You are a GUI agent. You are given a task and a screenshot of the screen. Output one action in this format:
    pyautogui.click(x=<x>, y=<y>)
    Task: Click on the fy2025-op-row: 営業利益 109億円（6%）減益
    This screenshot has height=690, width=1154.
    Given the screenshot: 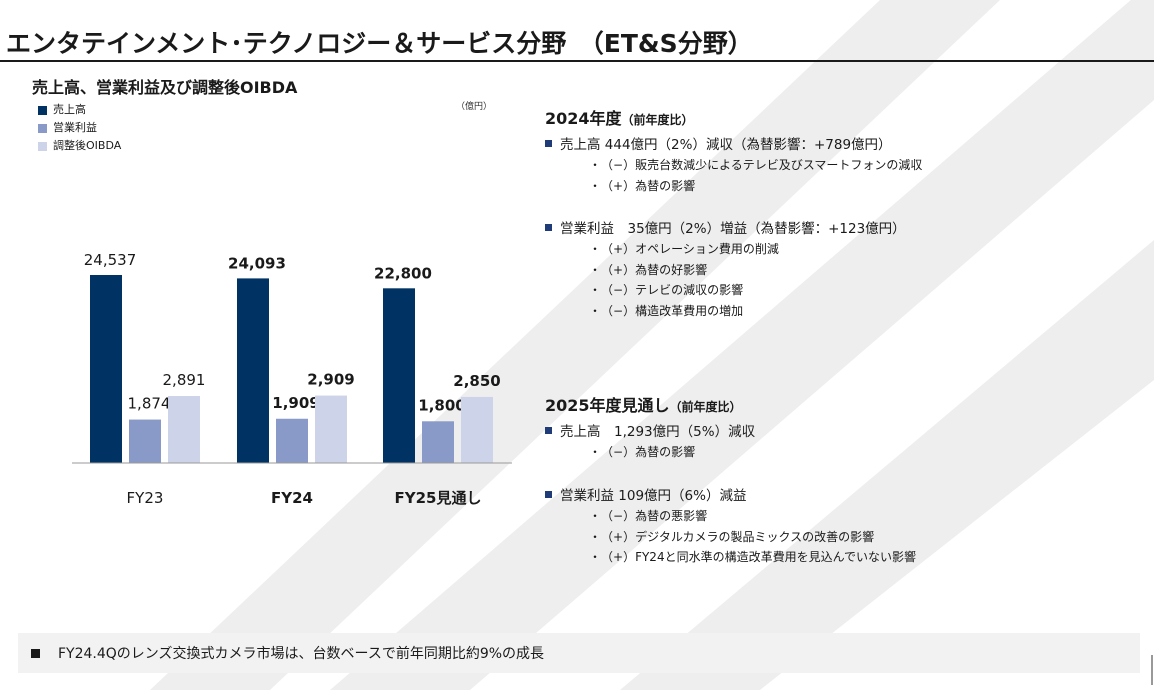 What is the action you would take?
    pyautogui.click(x=730, y=494)
    